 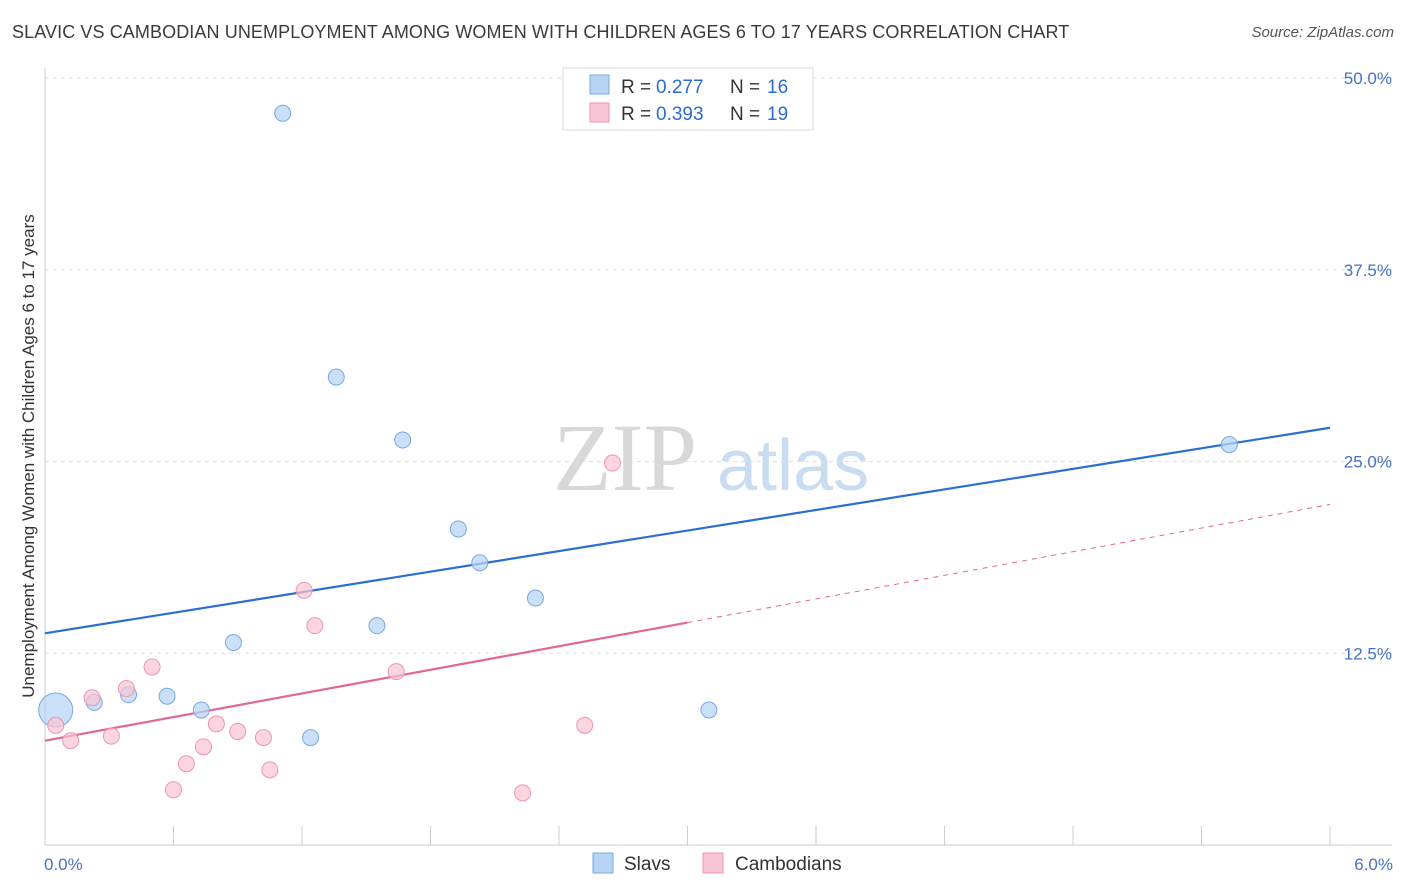 I want to click on legend-slavs-n-label: N =, so click(x=745, y=87).